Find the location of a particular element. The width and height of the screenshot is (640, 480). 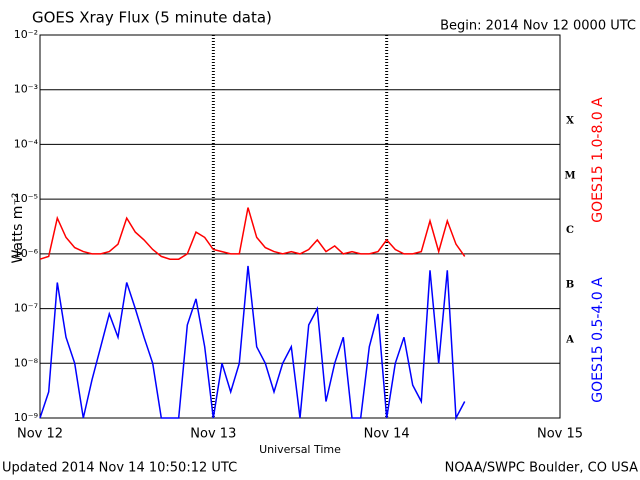

footer-left: Updated 2014 Nov 14 10:50:12 UTC is located at coordinates (119, 468).